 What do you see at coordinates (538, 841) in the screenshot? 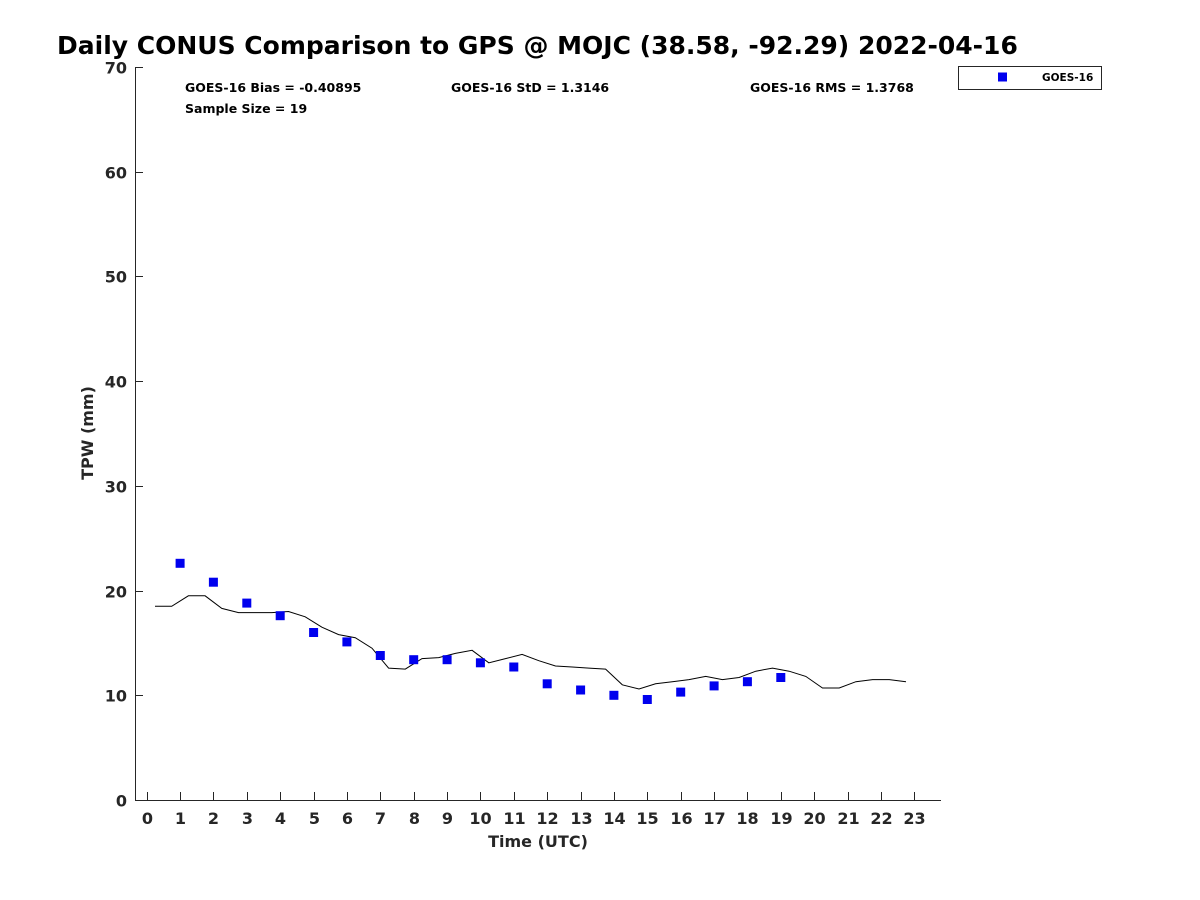
I see `x-axis-label: Time (UTC)` at bounding box center [538, 841].